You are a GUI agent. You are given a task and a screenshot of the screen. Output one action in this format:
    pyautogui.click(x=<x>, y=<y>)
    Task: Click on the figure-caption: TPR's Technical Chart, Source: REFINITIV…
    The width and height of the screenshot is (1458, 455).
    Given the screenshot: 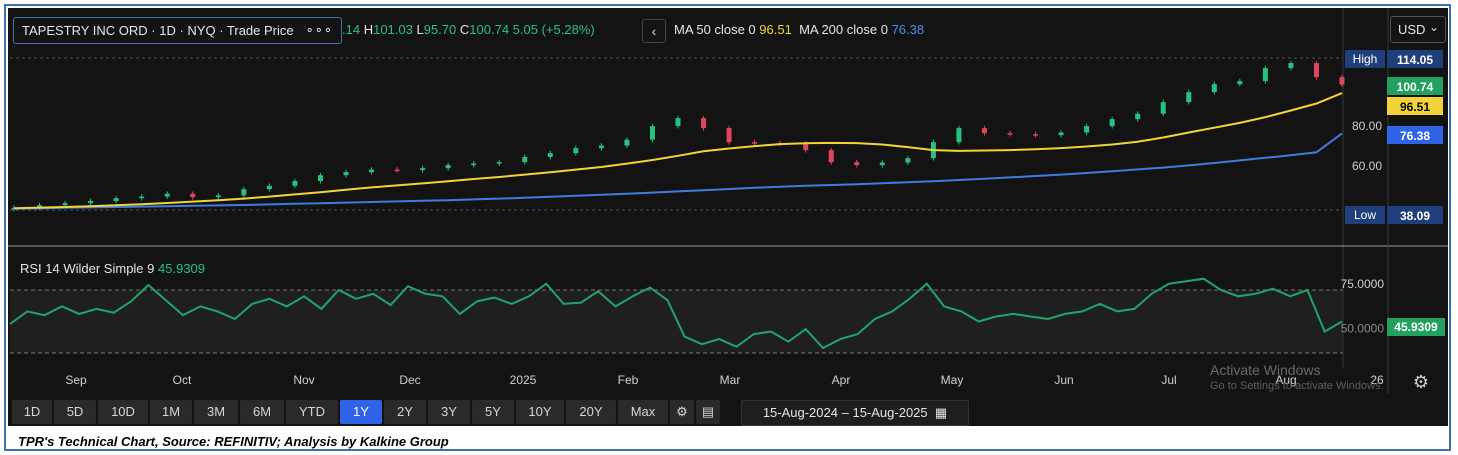 What is the action you would take?
    pyautogui.click(x=233, y=441)
    